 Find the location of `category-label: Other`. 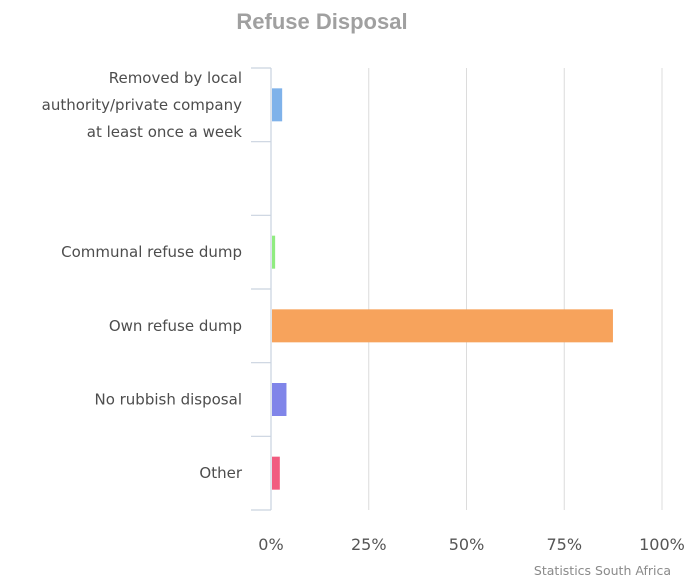

category-label: Other is located at coordinates (220, 473).